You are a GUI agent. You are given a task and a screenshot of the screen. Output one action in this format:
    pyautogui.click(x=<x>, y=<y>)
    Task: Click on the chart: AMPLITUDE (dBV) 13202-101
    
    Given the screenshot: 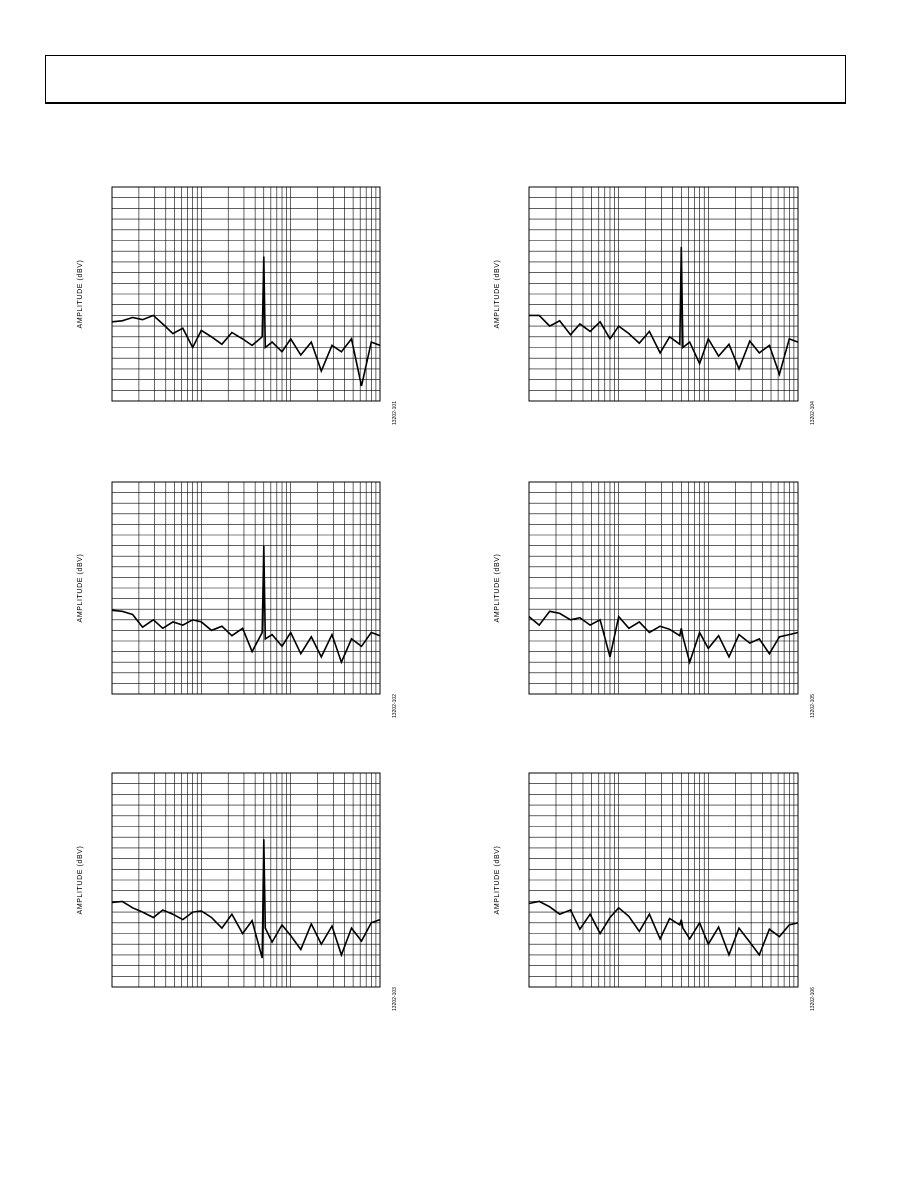 What is the action you would take?
    pyautogui.click(x=237, y=305)
    